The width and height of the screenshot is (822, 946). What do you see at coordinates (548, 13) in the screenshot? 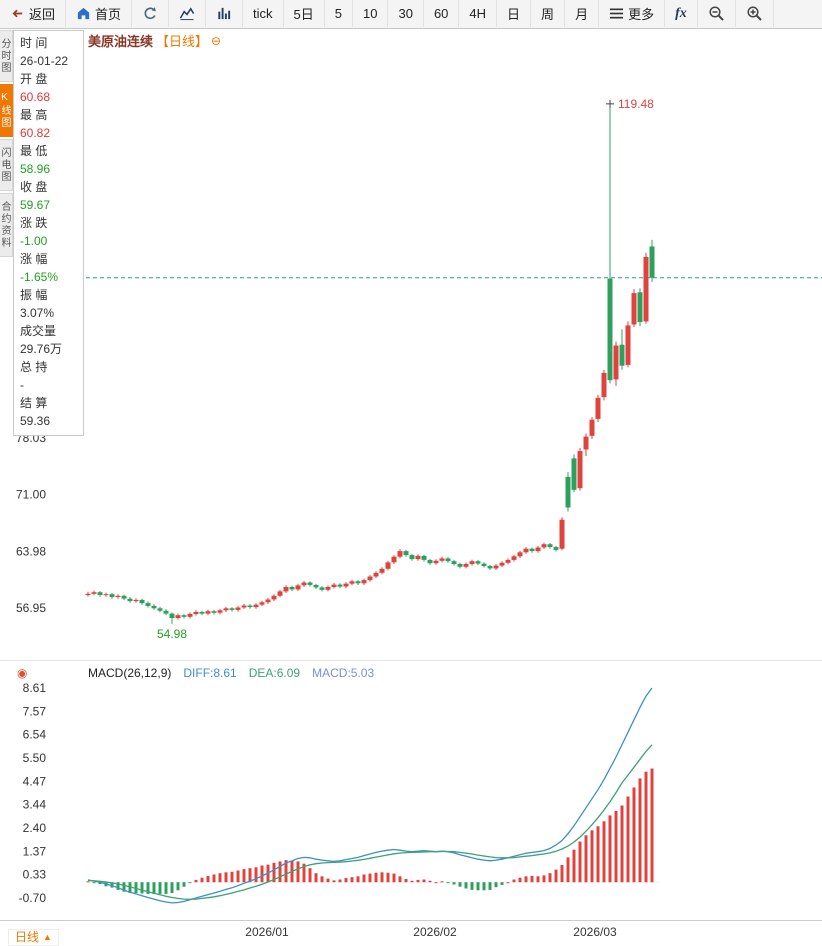
I see `period-button-周: 周` at bounding box center [548, 13].